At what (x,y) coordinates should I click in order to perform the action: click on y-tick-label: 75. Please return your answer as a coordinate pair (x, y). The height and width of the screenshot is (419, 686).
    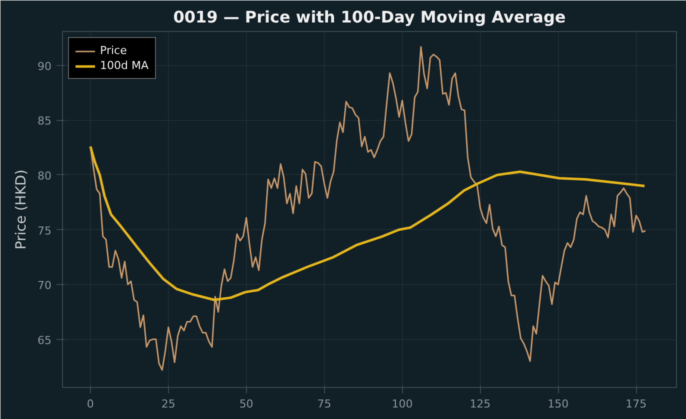
    Looking at the image, I should click on (45, 231).